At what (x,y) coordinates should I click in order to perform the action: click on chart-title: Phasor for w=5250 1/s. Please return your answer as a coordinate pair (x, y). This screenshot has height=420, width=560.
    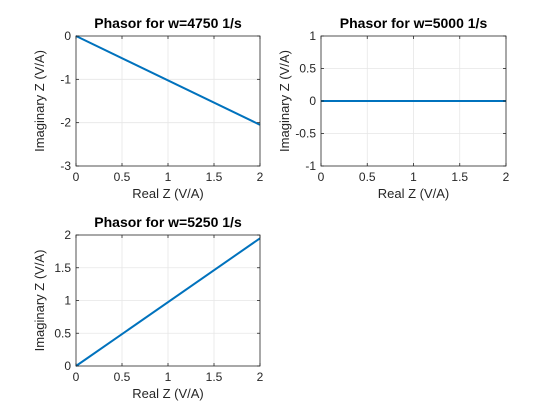
    Looking at the image, I should click on (168, 222).